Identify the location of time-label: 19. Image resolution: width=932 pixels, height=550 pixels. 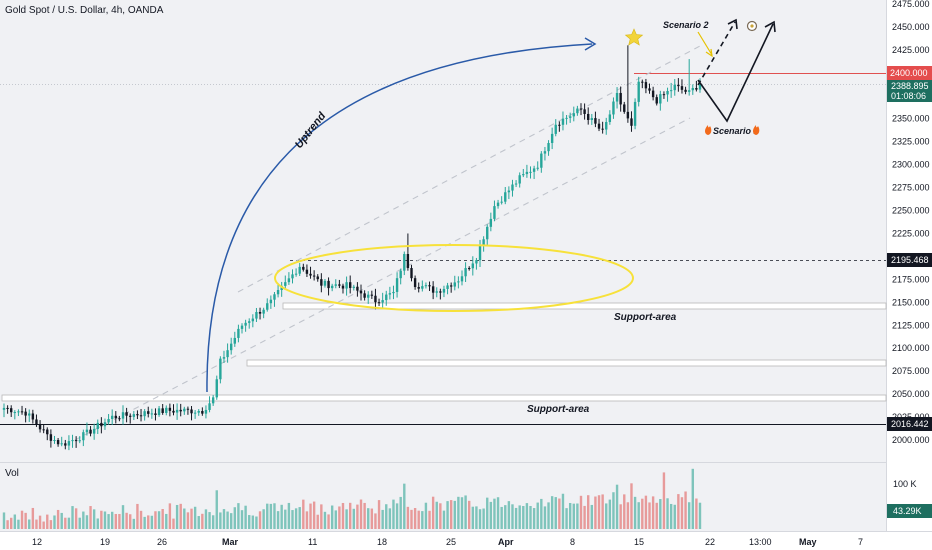
(105, 542).